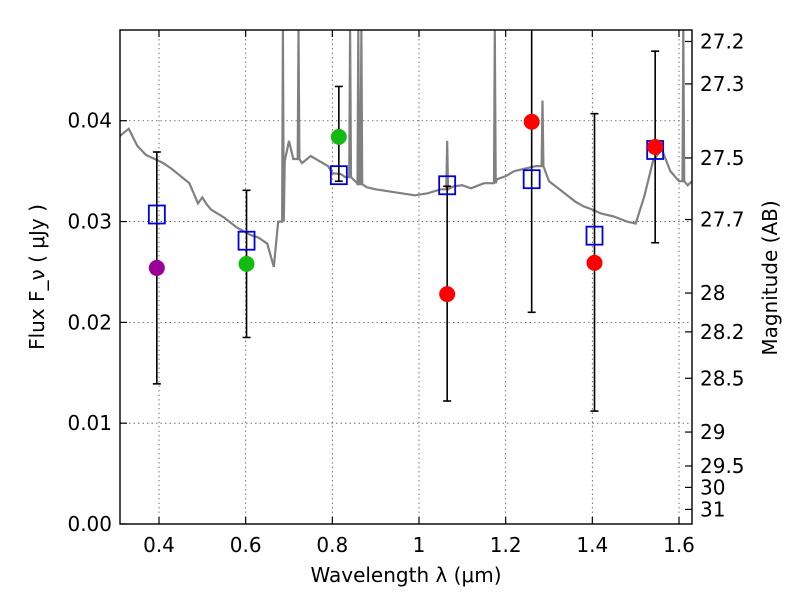 Image resolution: width=800 pixels, height=600 pixels. What do you see at coordinates (722, 332) in the screenshot?
I see `magnitude-tick-label: 28.2` at bounding box center [722, 332].